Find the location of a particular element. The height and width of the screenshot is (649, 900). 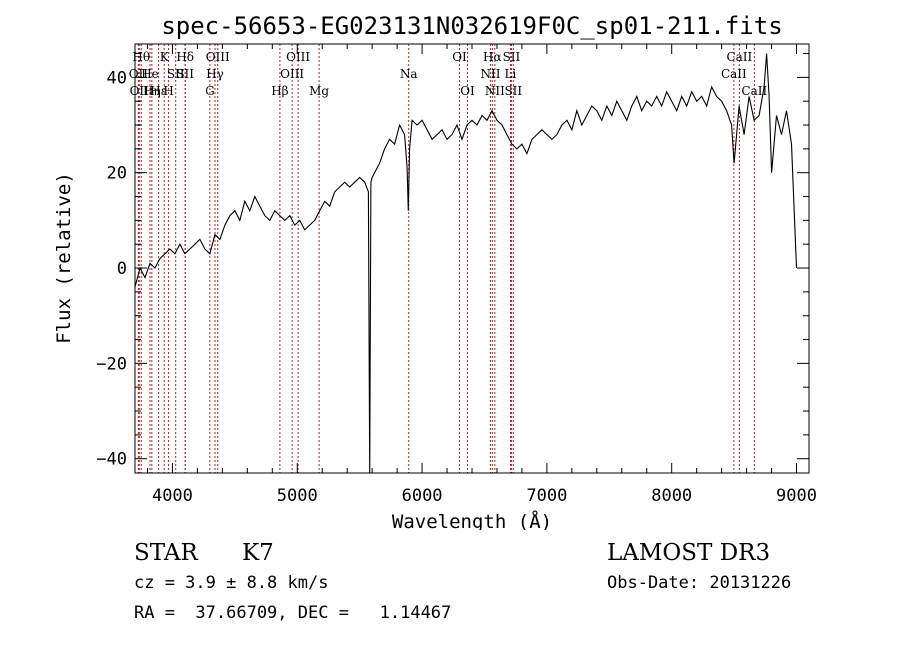

y-tick-label-0: −40 is located at coordinates (111, 460).